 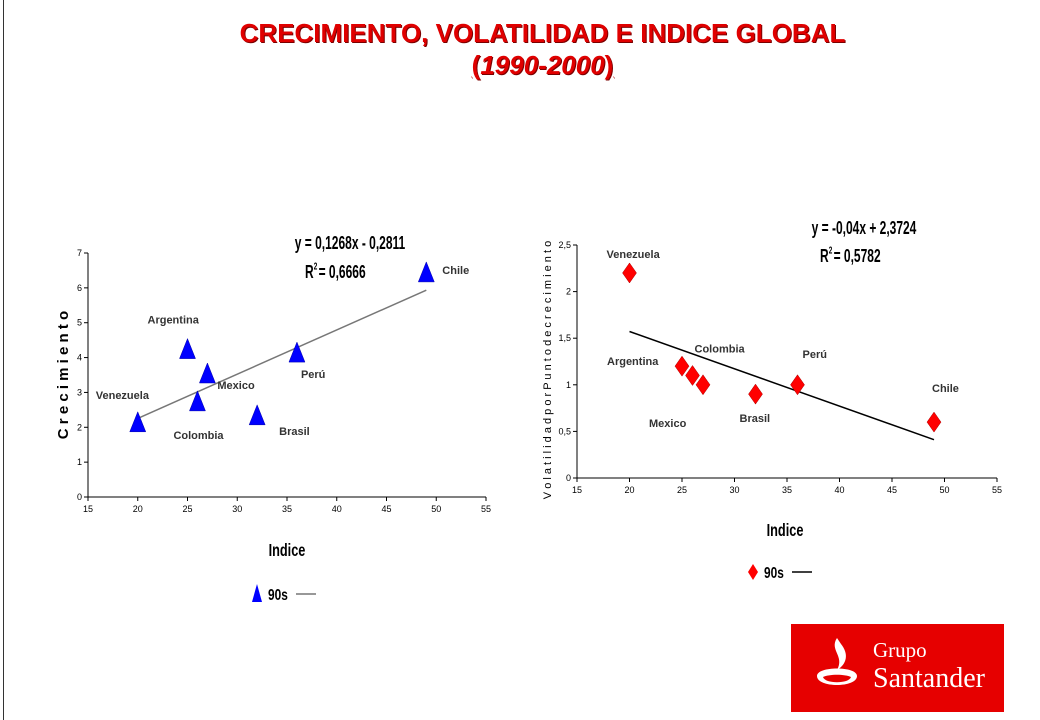 I want to click on logo-grupo-text: Grupo, so click(x=900, y=650).